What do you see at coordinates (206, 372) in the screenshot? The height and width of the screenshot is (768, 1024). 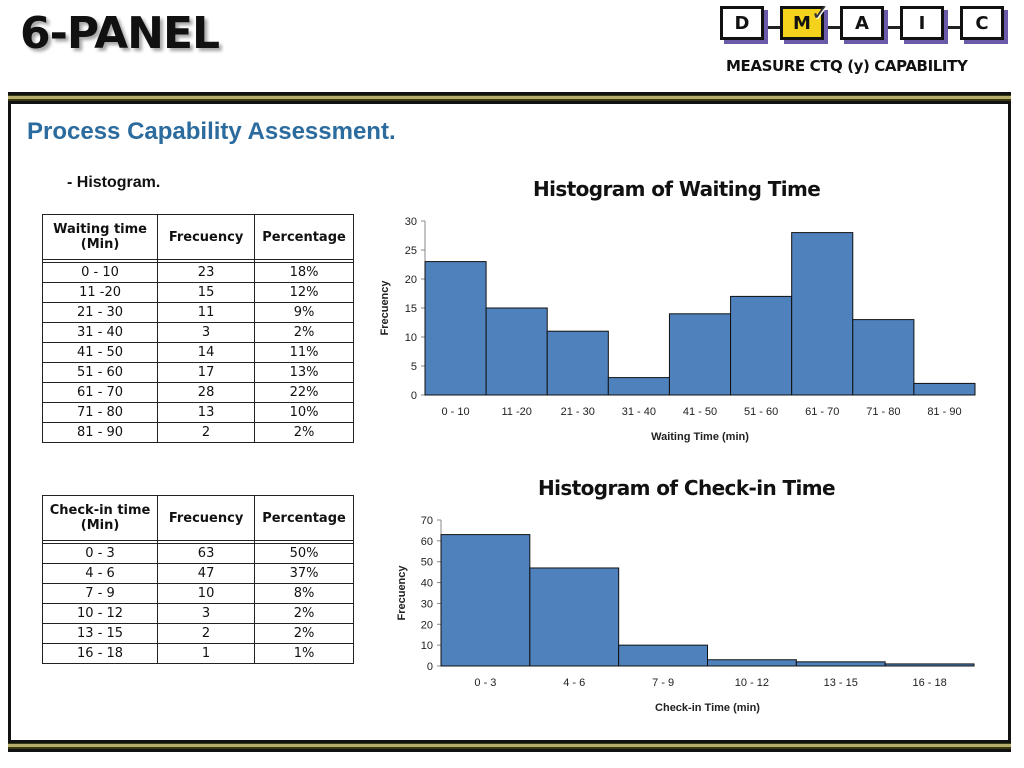 I see `table-cell: 17` at bounding box center [206, 372].